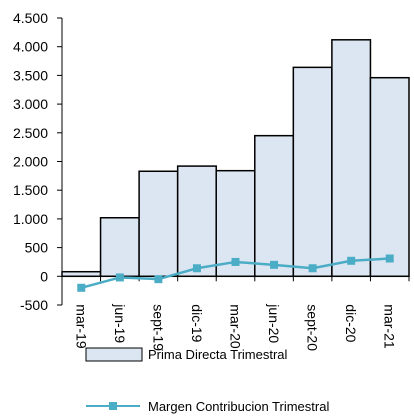 This screenshot has height=418, width=414. Describe the element at coordinates (390, 326) in the screenshot. I see `x-tick-label: mar-21` at that location.